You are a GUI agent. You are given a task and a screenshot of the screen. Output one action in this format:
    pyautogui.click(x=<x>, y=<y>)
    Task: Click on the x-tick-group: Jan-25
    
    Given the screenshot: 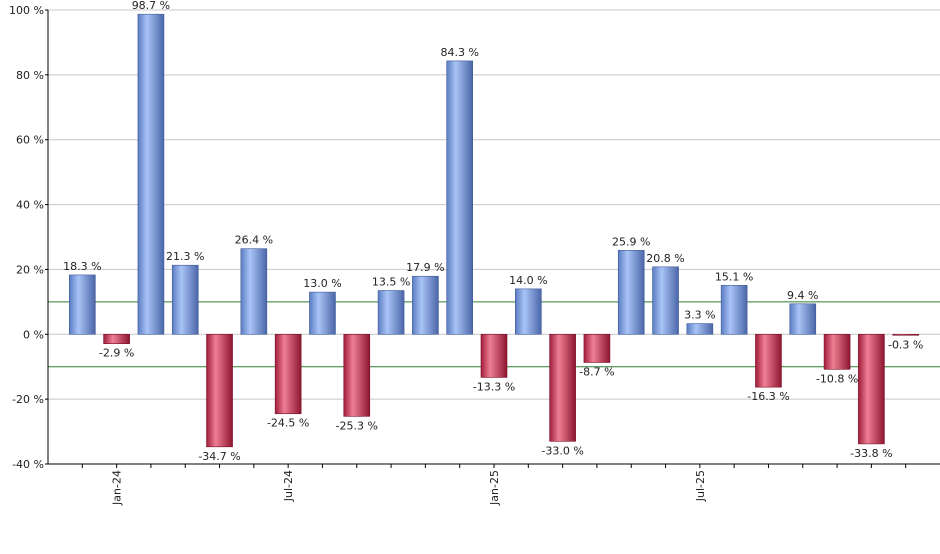 What is the action you would take?
    pyautogui.click(x=494, y=488)
    